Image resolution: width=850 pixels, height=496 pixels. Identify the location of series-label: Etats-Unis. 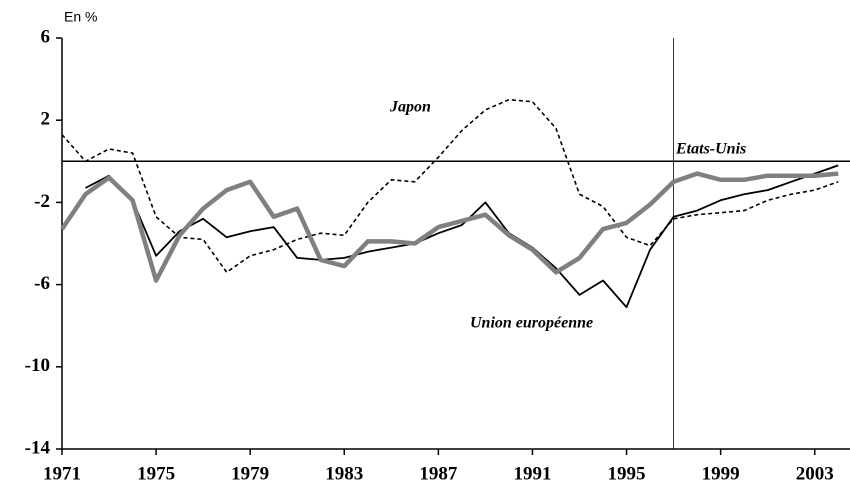
(710, 149).